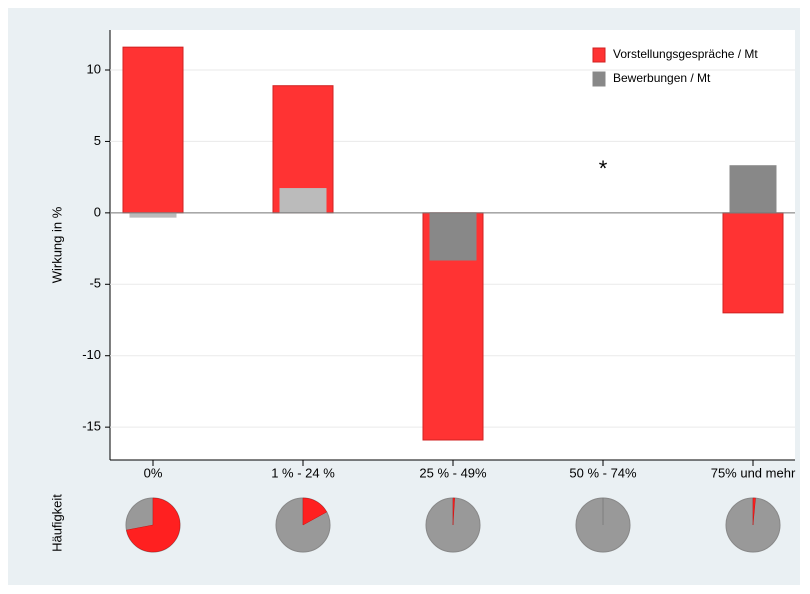  I want to click on pie-row-label: Häufigkeit, so click(56, 523).